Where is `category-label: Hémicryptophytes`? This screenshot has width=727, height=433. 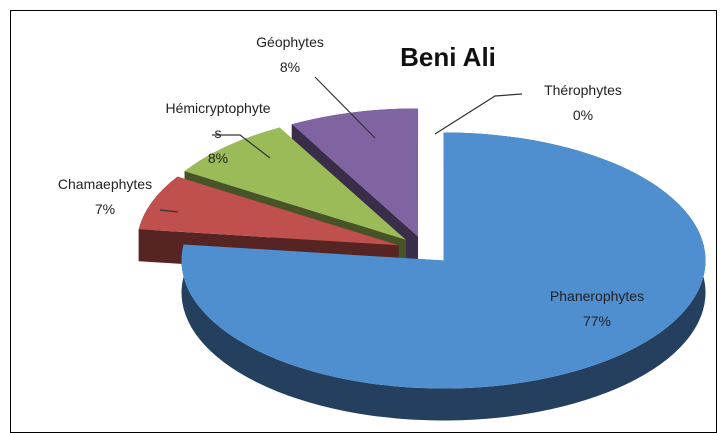
category-label: Hémicryptophytes is located at coordinates (218, 120).